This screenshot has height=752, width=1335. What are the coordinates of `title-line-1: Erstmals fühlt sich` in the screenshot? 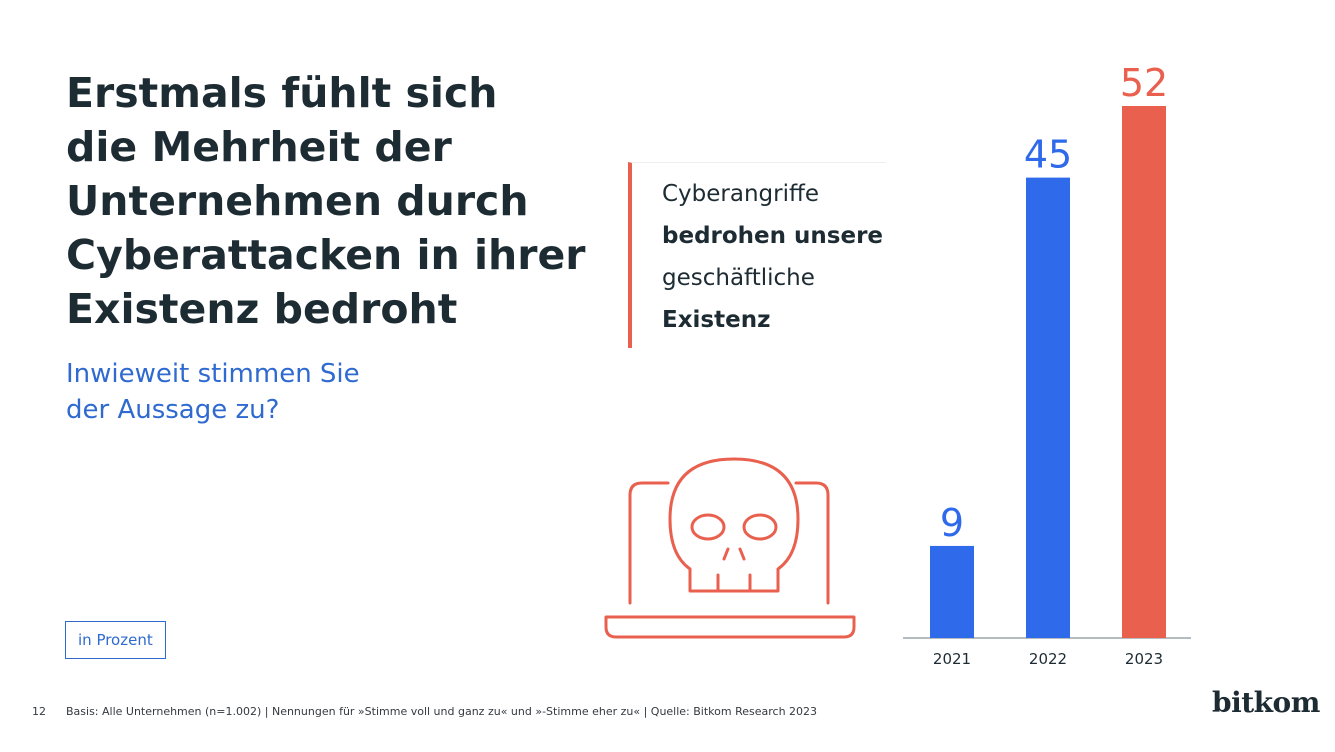 It's located at (282, 93).